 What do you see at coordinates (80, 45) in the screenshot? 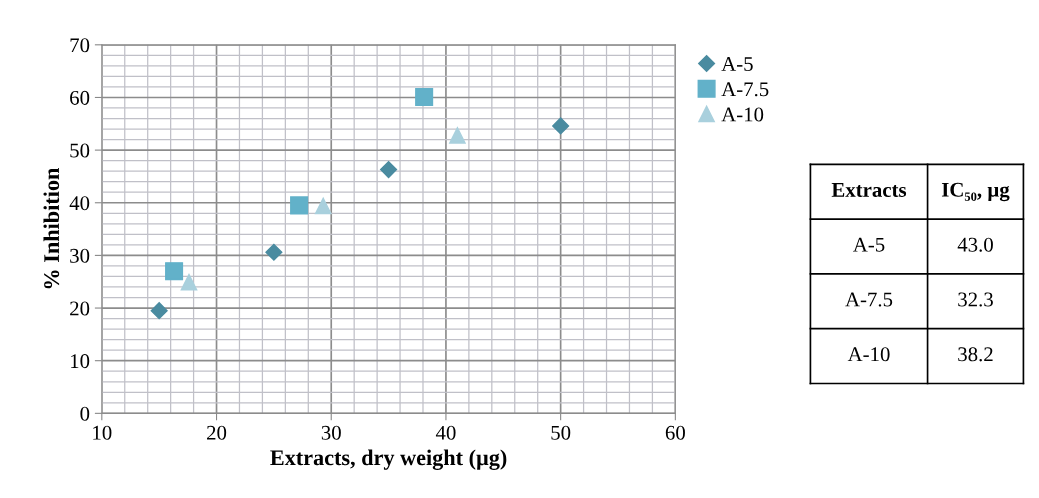
I see `y-tick-label: 70` at bounding box center [80, 45].